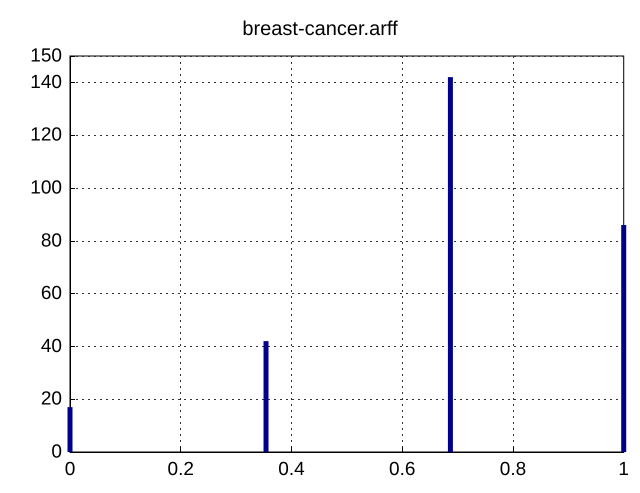  I want to click on y-tick-label: 80, so click(51, 241).